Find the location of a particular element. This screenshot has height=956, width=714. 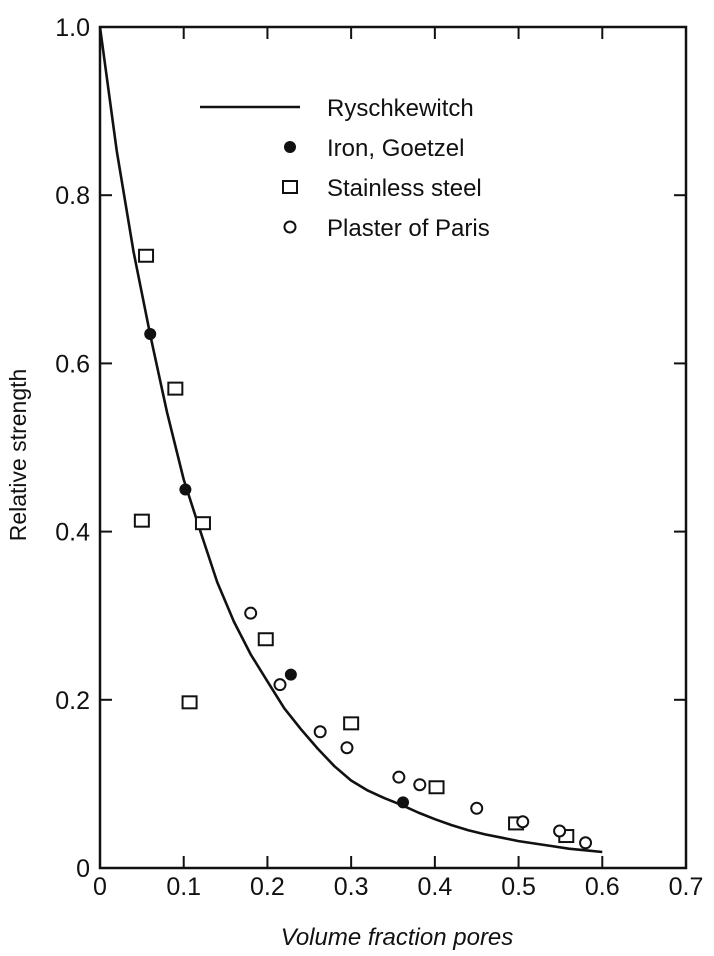

legend-swatch-plaster-of-paris is located at coordinates (290, 227).